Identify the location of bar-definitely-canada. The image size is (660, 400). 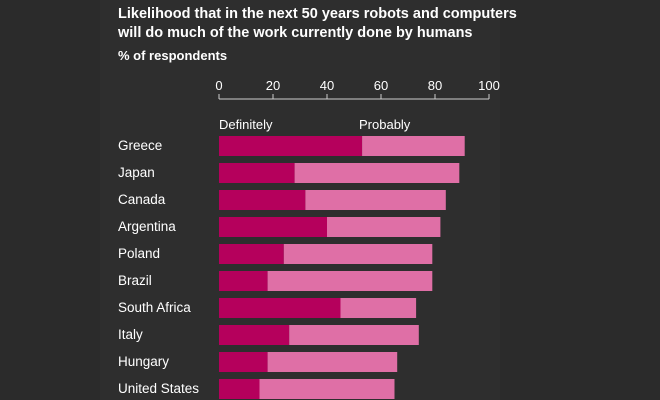
(262, 200).